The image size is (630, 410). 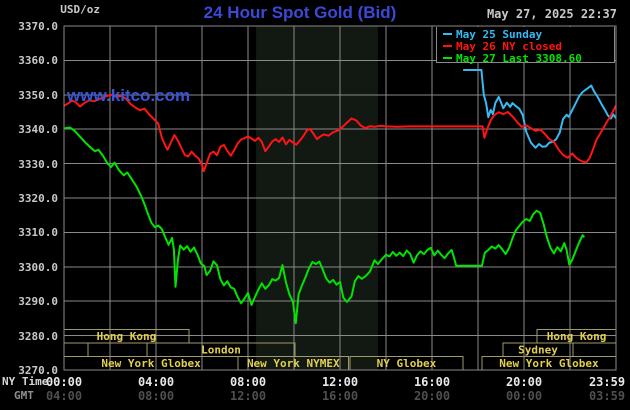 What do you see at coordinates (80, 9) in the screenshot?
I see `y-axis-unit-label: USD/oz` at bounding box center [80, 9].